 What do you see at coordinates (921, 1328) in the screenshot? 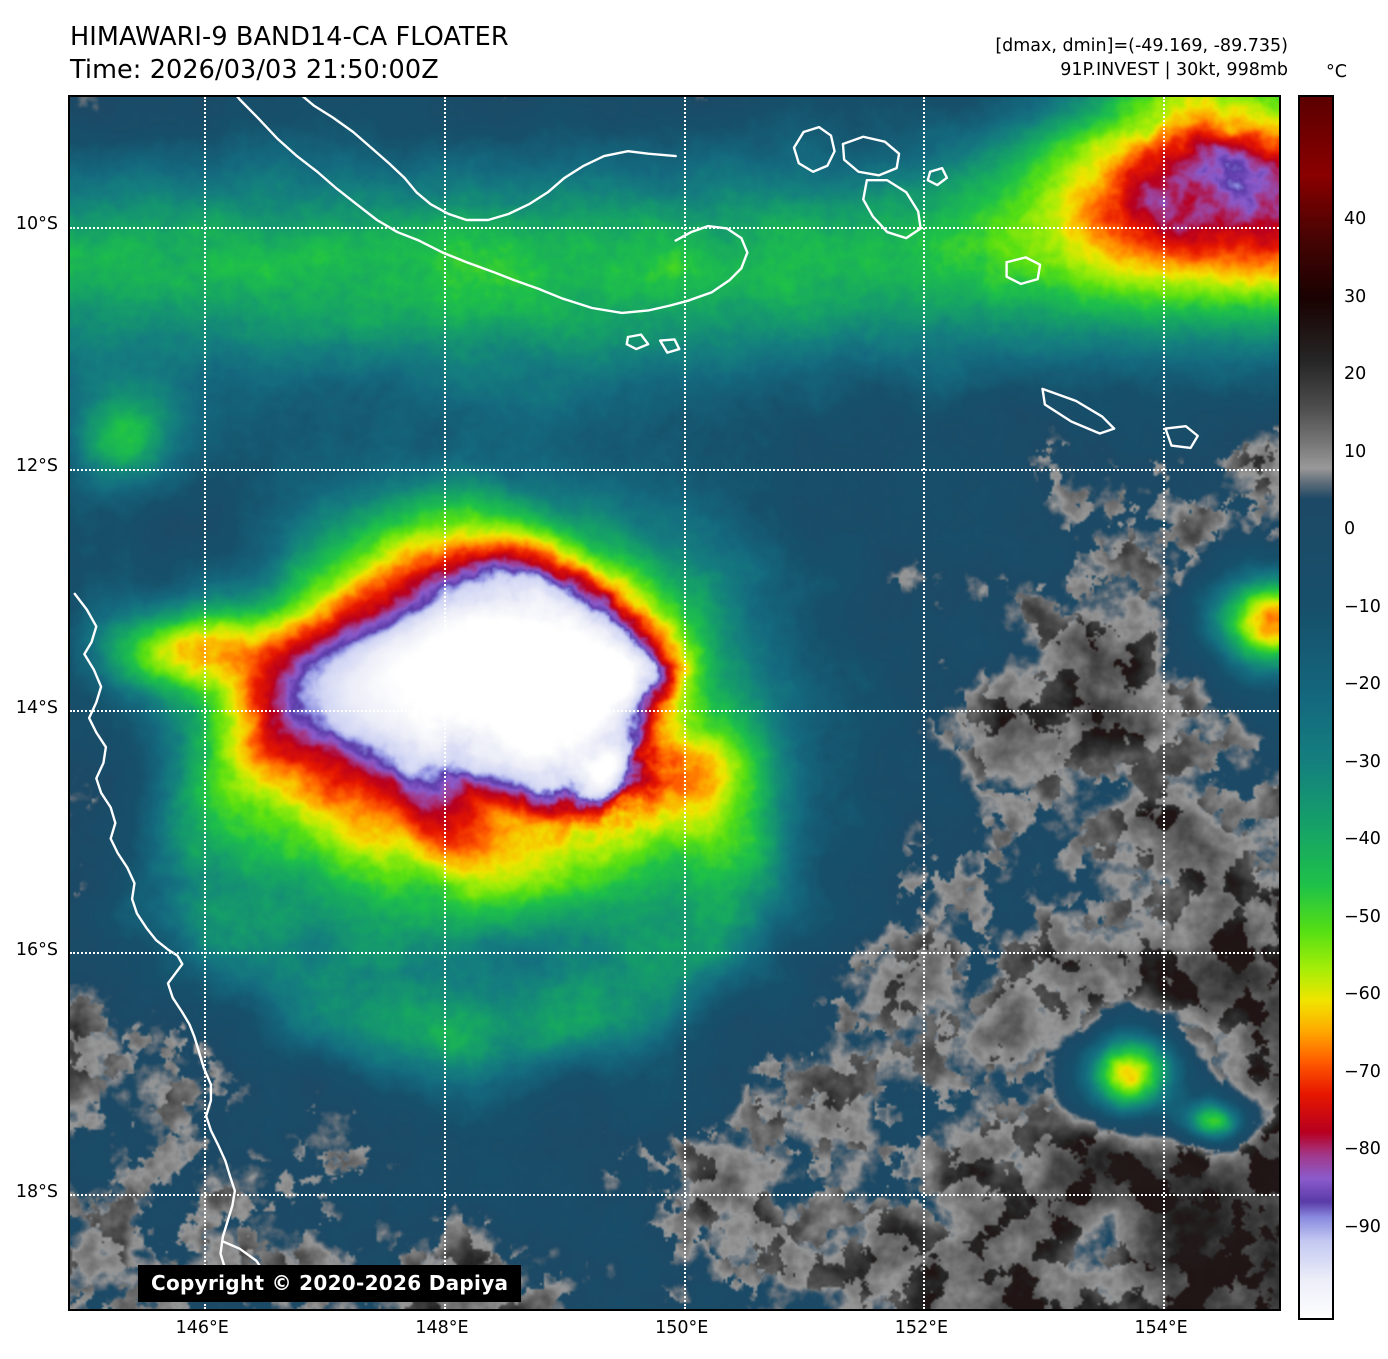
I see `x-tick-3: 152°E` at bounding box center [921, 1328].